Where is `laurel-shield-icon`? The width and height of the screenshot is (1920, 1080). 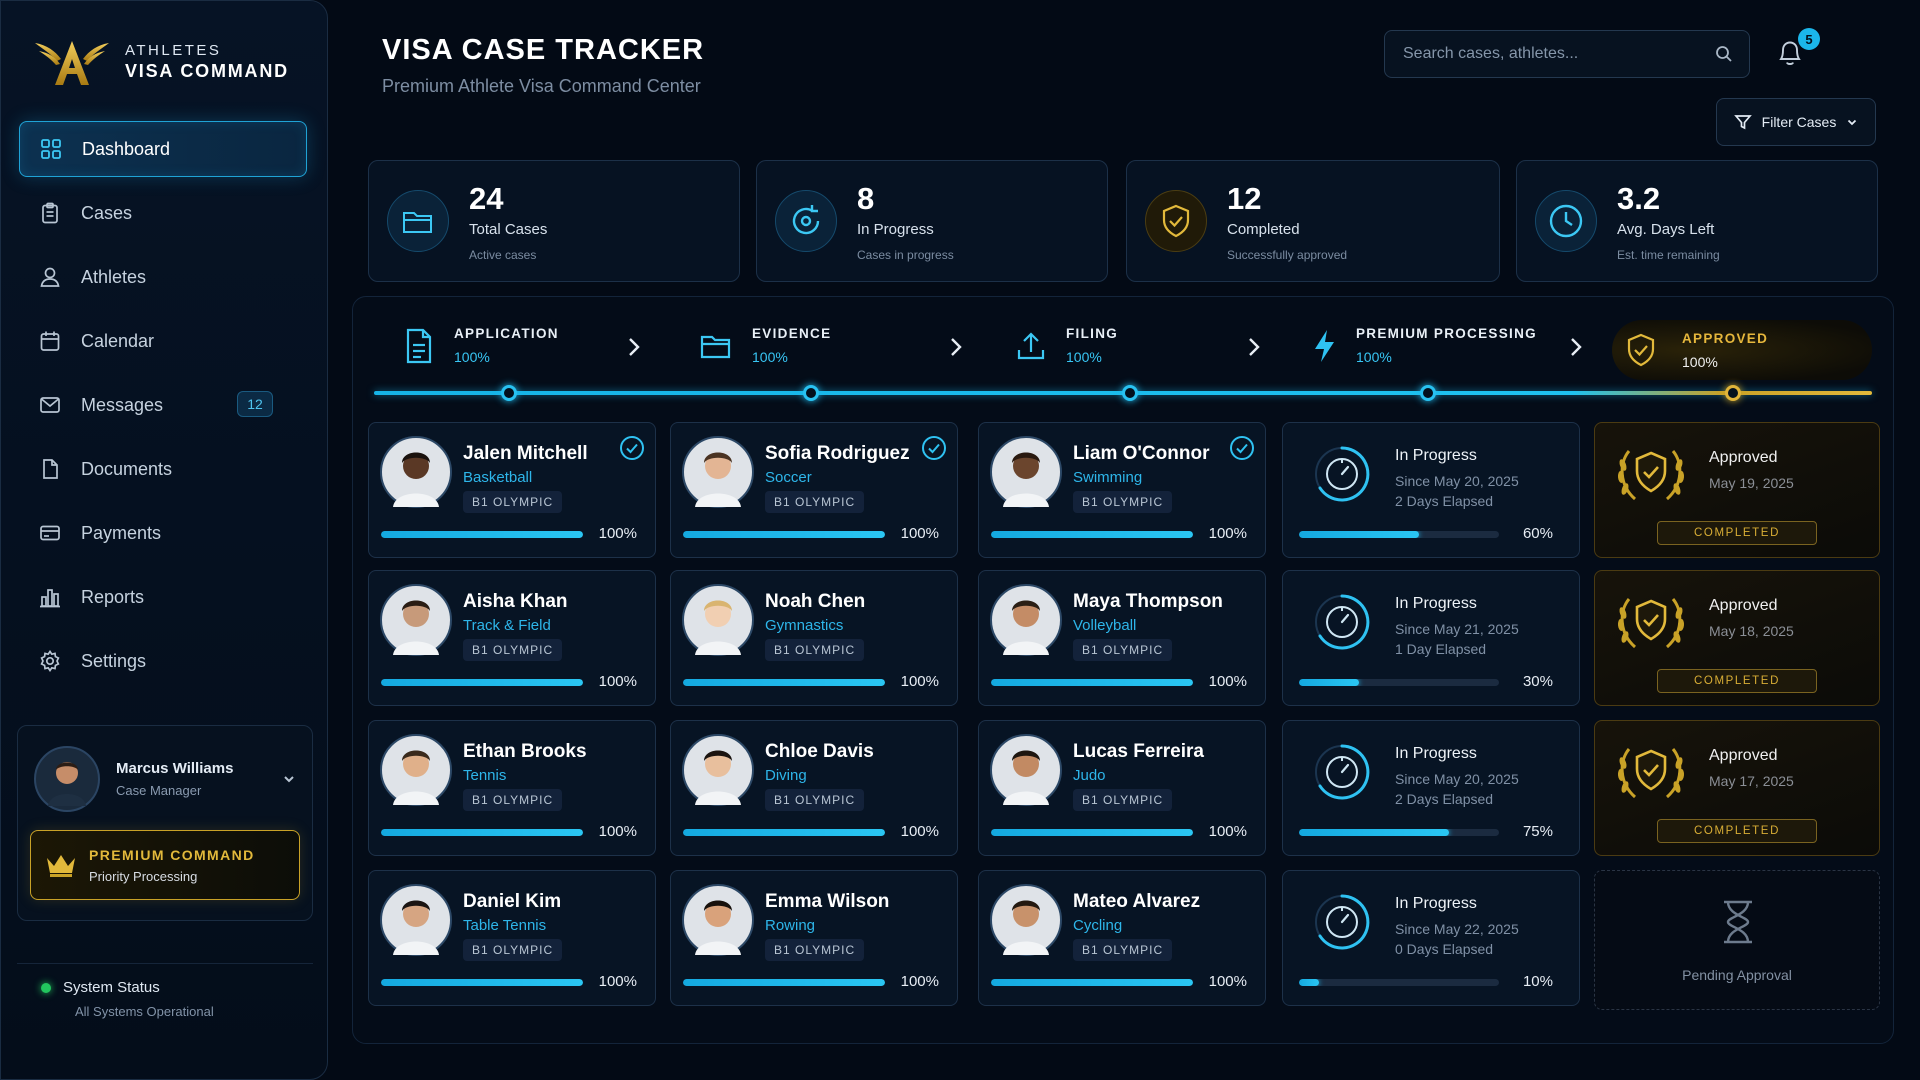 laurel-shield-icon is located at coordinates (1651, 774).